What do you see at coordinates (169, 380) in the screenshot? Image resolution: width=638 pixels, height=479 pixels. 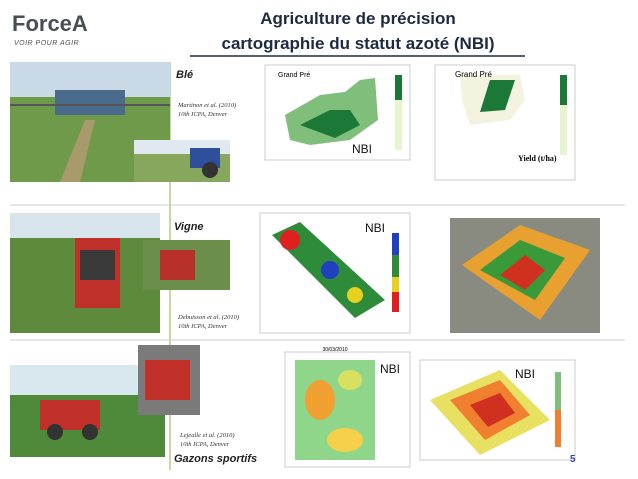 I see `mower-photo` at bounding box center [169, 380].